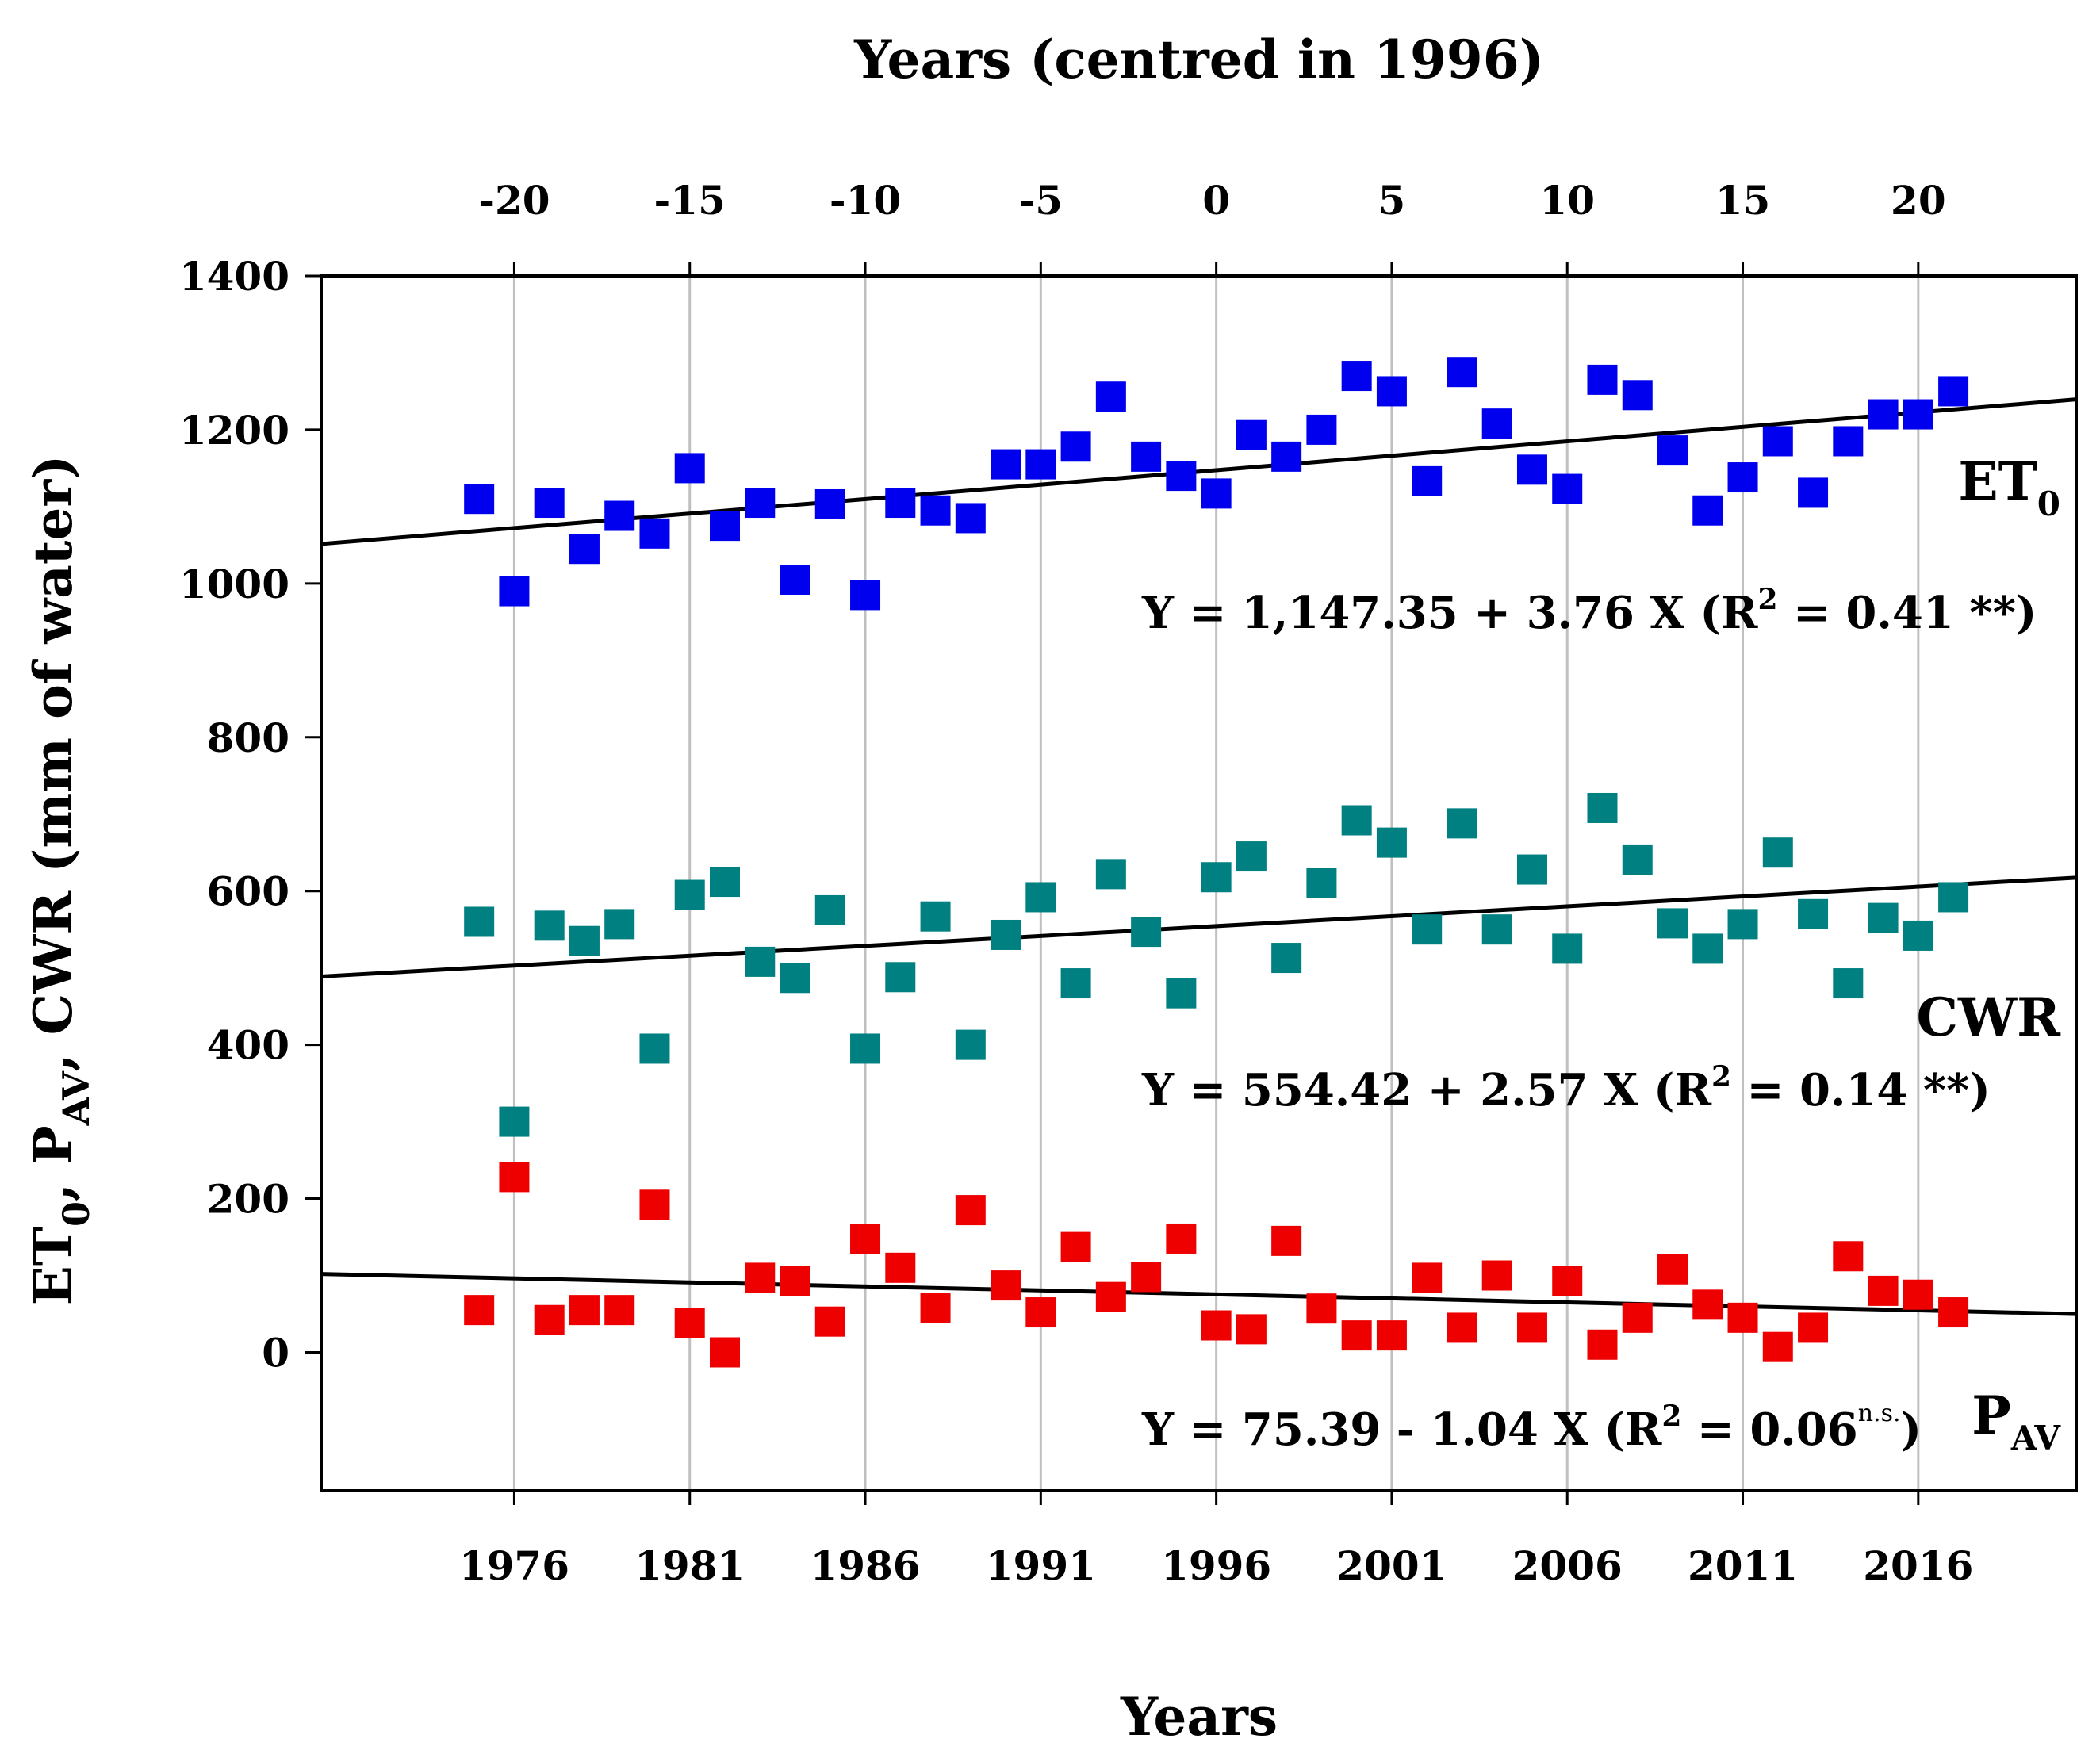 This screenshot has width=2100, height=1754. Describe the element at coordinates (585, 940) in the screenshot. I see `point-1-1978` at that location.